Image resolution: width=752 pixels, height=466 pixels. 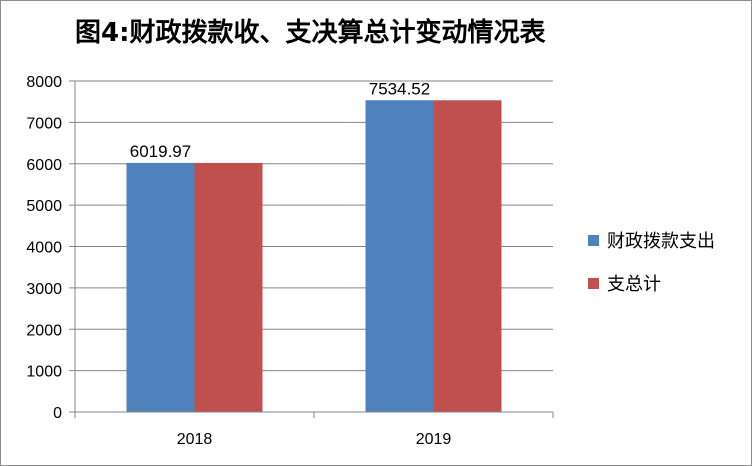 What do you see at coordinates (310, 33) in the screenshot?
I see `chart-title: 图4:财政拨款收、支决算总计变动情况表` at bounding box center [310, 33].